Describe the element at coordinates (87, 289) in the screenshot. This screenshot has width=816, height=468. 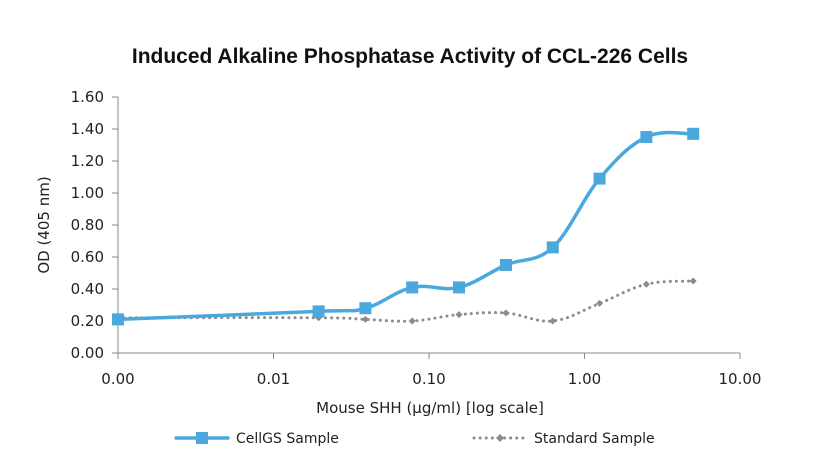
I see `y-tick-label: 0.40` at that location.